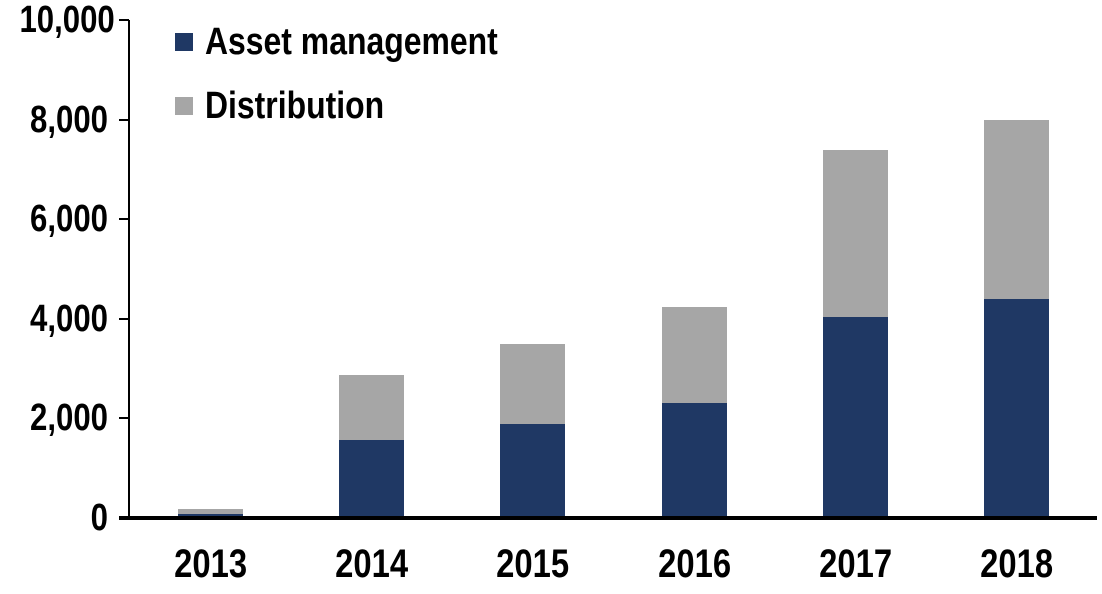 The width and height of the screenshot is (1102, 594). I want to click on bar-segment-distribution-2015, so click(533, 383).